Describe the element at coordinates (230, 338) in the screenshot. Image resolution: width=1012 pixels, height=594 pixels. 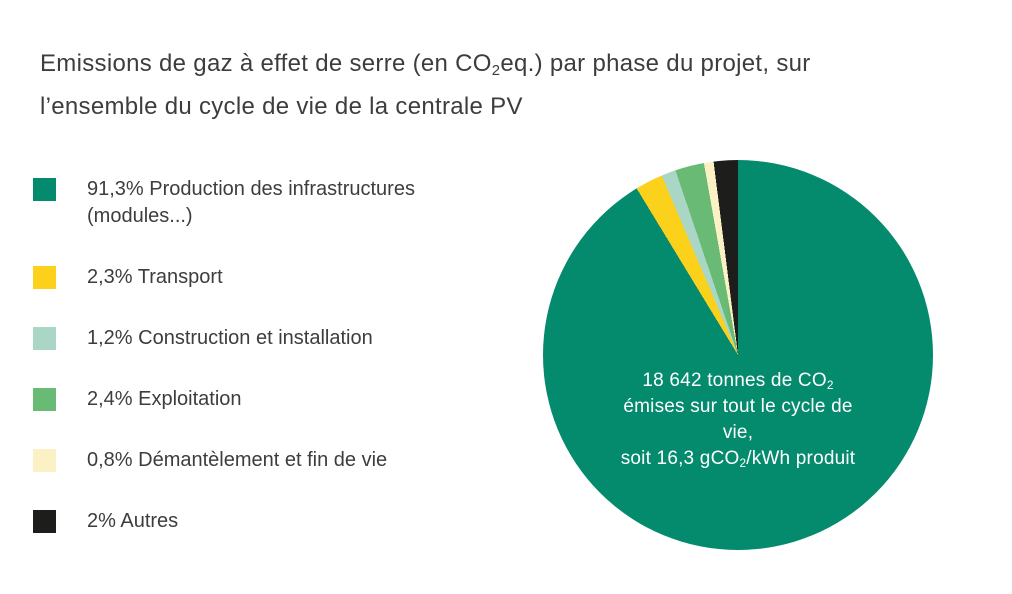
I see `legend-label-construction: 1,2% Construction et installation` at that location.